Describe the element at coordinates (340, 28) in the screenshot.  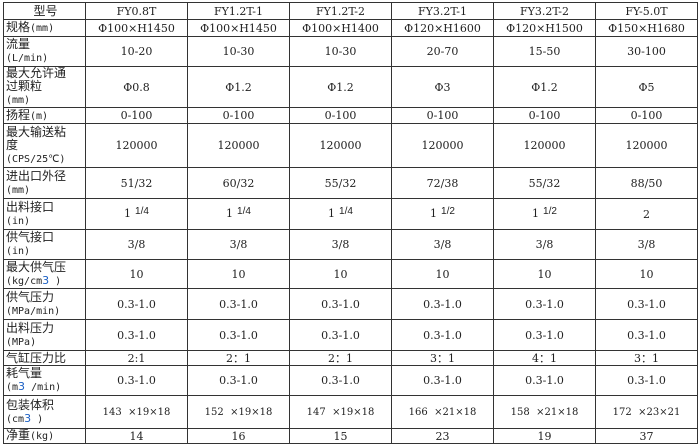
I see `value-cell: Φ100×H1400` at that location.